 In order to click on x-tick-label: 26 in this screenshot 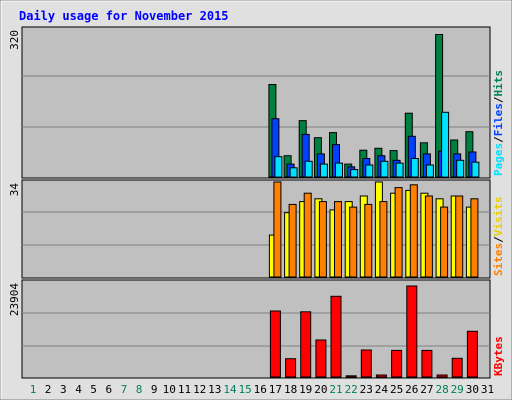, I will do `click(411, 389)`.